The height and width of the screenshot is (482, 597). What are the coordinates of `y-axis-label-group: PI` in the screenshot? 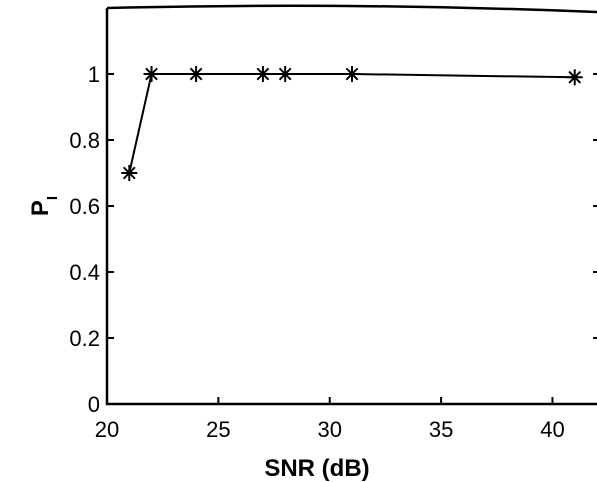 It's located at (44, 206).